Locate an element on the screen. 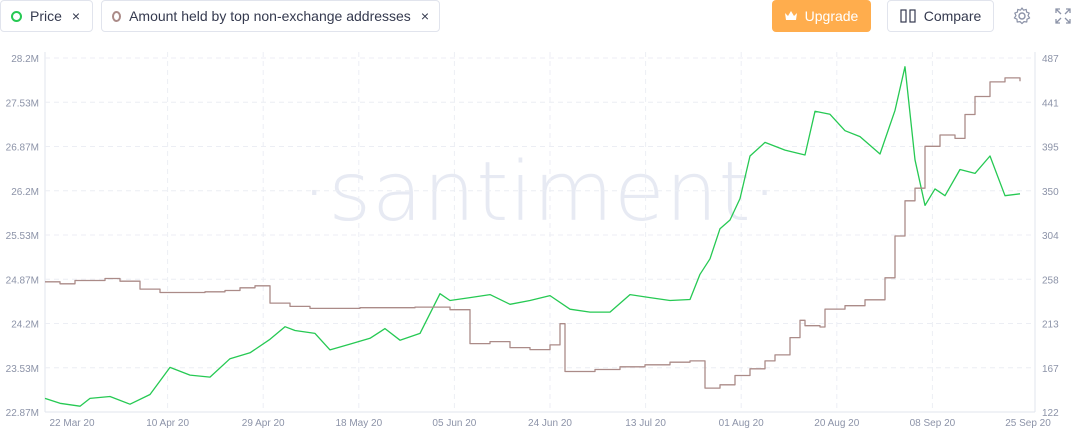 The width and height of the screenshot is (1090, 437). y-left-tick-label: 24.2M is located at coordinates (25, 325).